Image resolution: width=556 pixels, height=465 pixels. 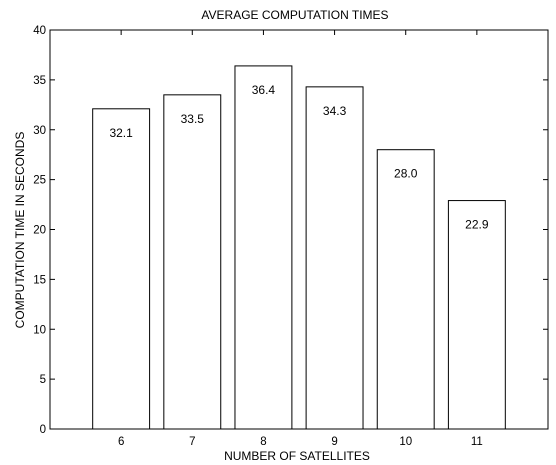 I want to click on x-tick-label: 6, so click(x=121, y=442).